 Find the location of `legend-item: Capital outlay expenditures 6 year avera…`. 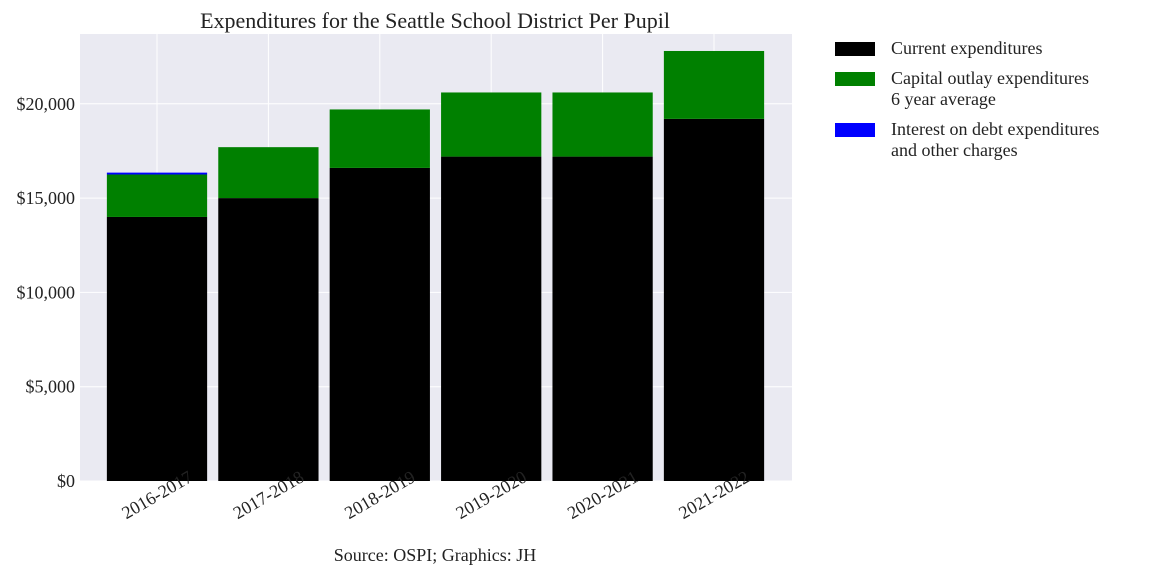

legend-item: Capital outlay expenditures 6 year avera… is located at coordinates (990, 89).